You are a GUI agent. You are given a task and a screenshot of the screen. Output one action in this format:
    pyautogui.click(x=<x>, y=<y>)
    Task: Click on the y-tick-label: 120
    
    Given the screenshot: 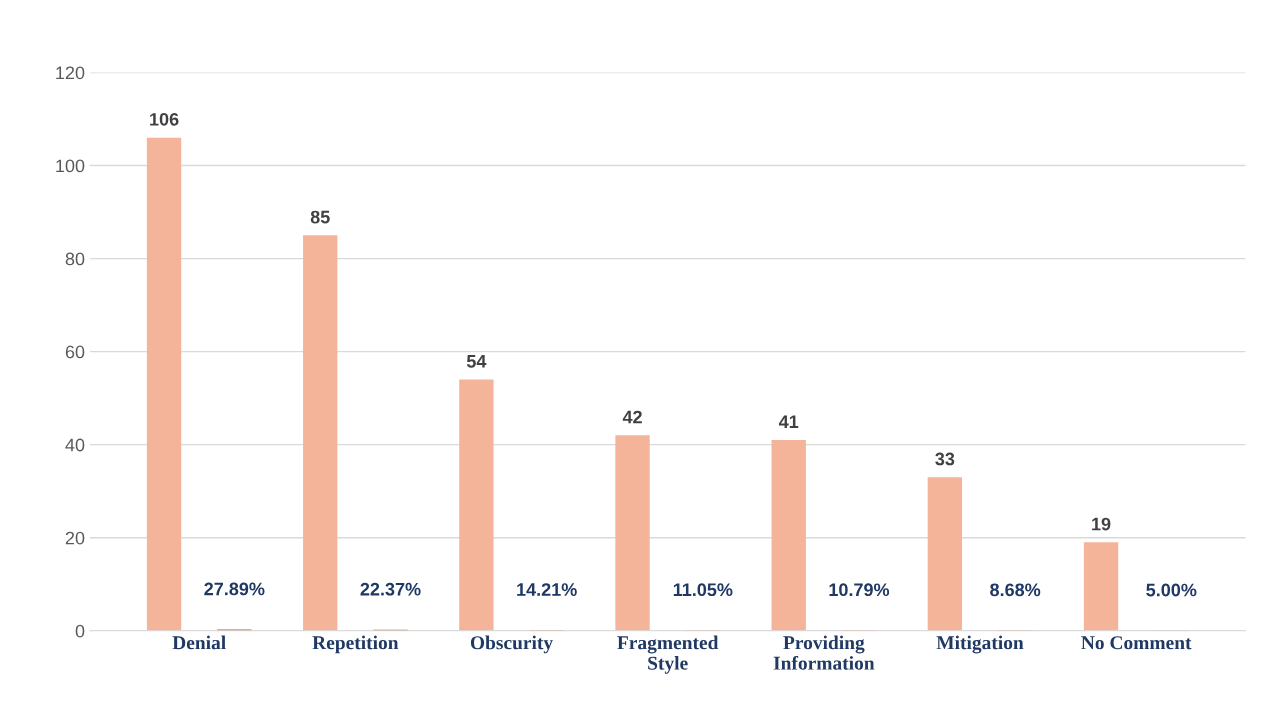 What is the action you would take?
    pyautogui.click(x=70, y=73)
    